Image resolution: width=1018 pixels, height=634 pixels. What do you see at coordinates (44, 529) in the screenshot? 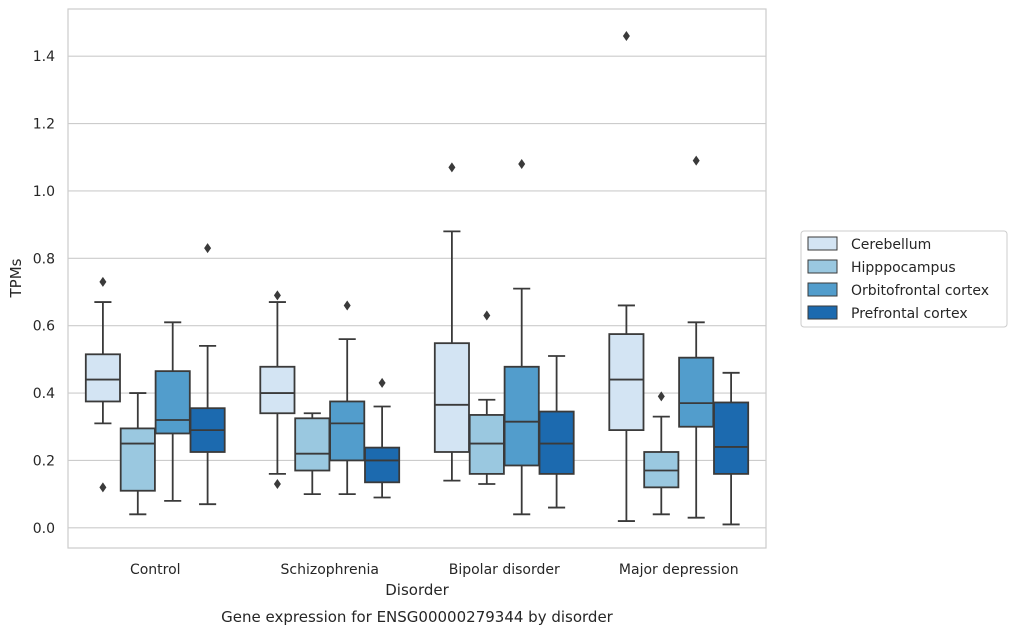
I see `y-tick-label: 0.0` at bounding box center [44, 529].